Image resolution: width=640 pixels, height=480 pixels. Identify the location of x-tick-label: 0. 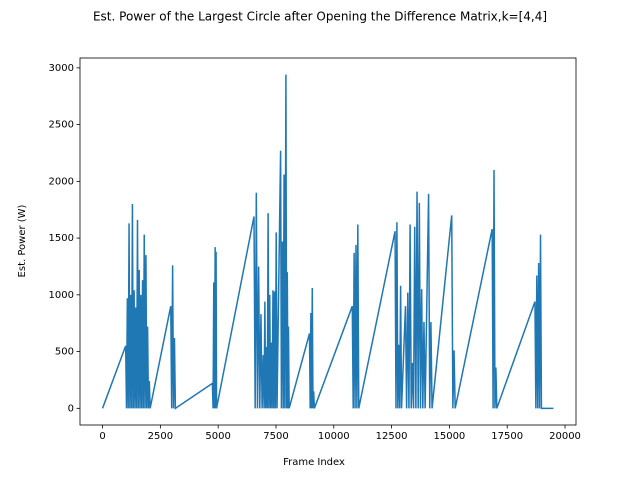
(102, 436).